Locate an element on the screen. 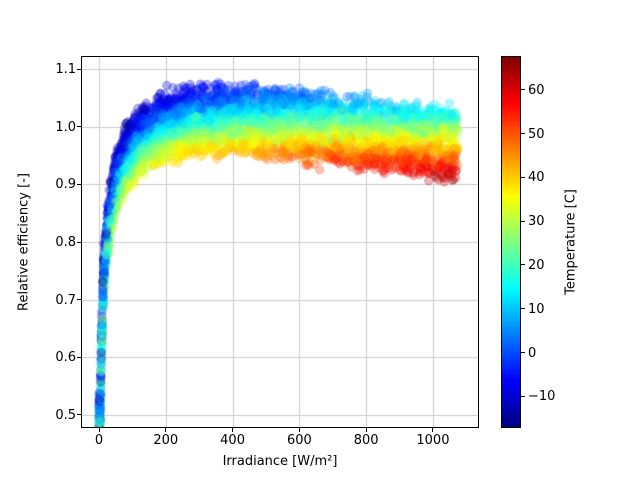  colorbar-tick-label: 0 is located at coordinates (532, 353).